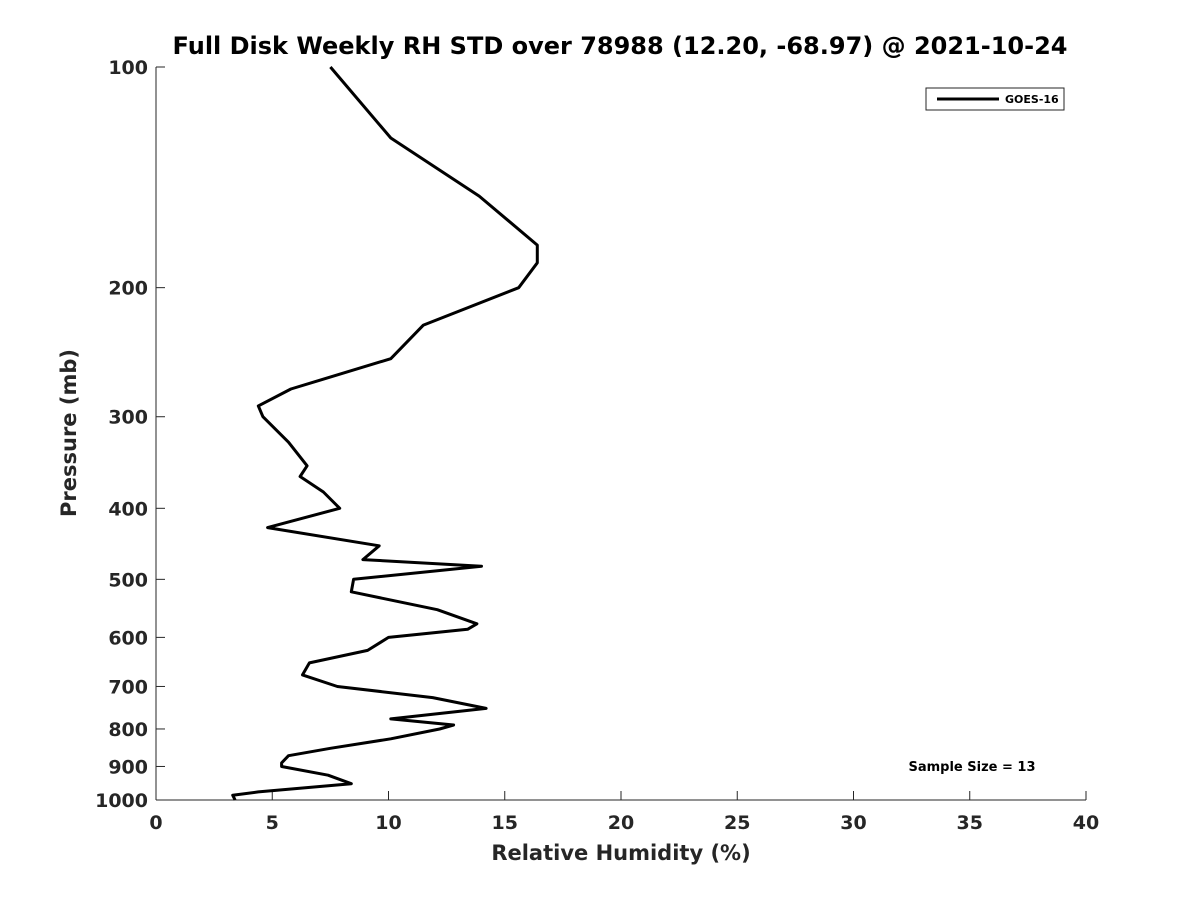  What do you see at coordinates (620, 853) in the screenshot?
I see `x-axis-label: Relative Humidity (%)` at bounding box center [620, 853].